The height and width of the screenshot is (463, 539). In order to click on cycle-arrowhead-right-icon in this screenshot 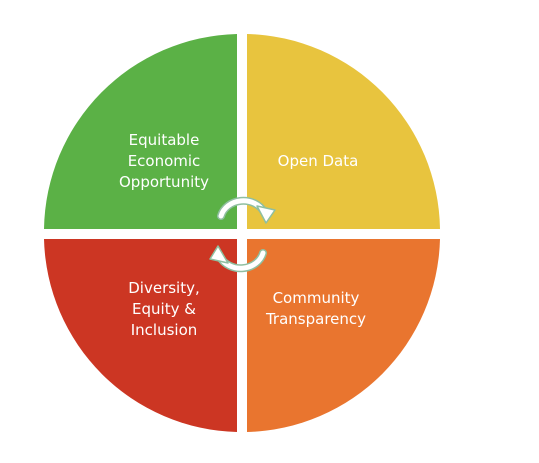, I will do `click(266, 214)`.